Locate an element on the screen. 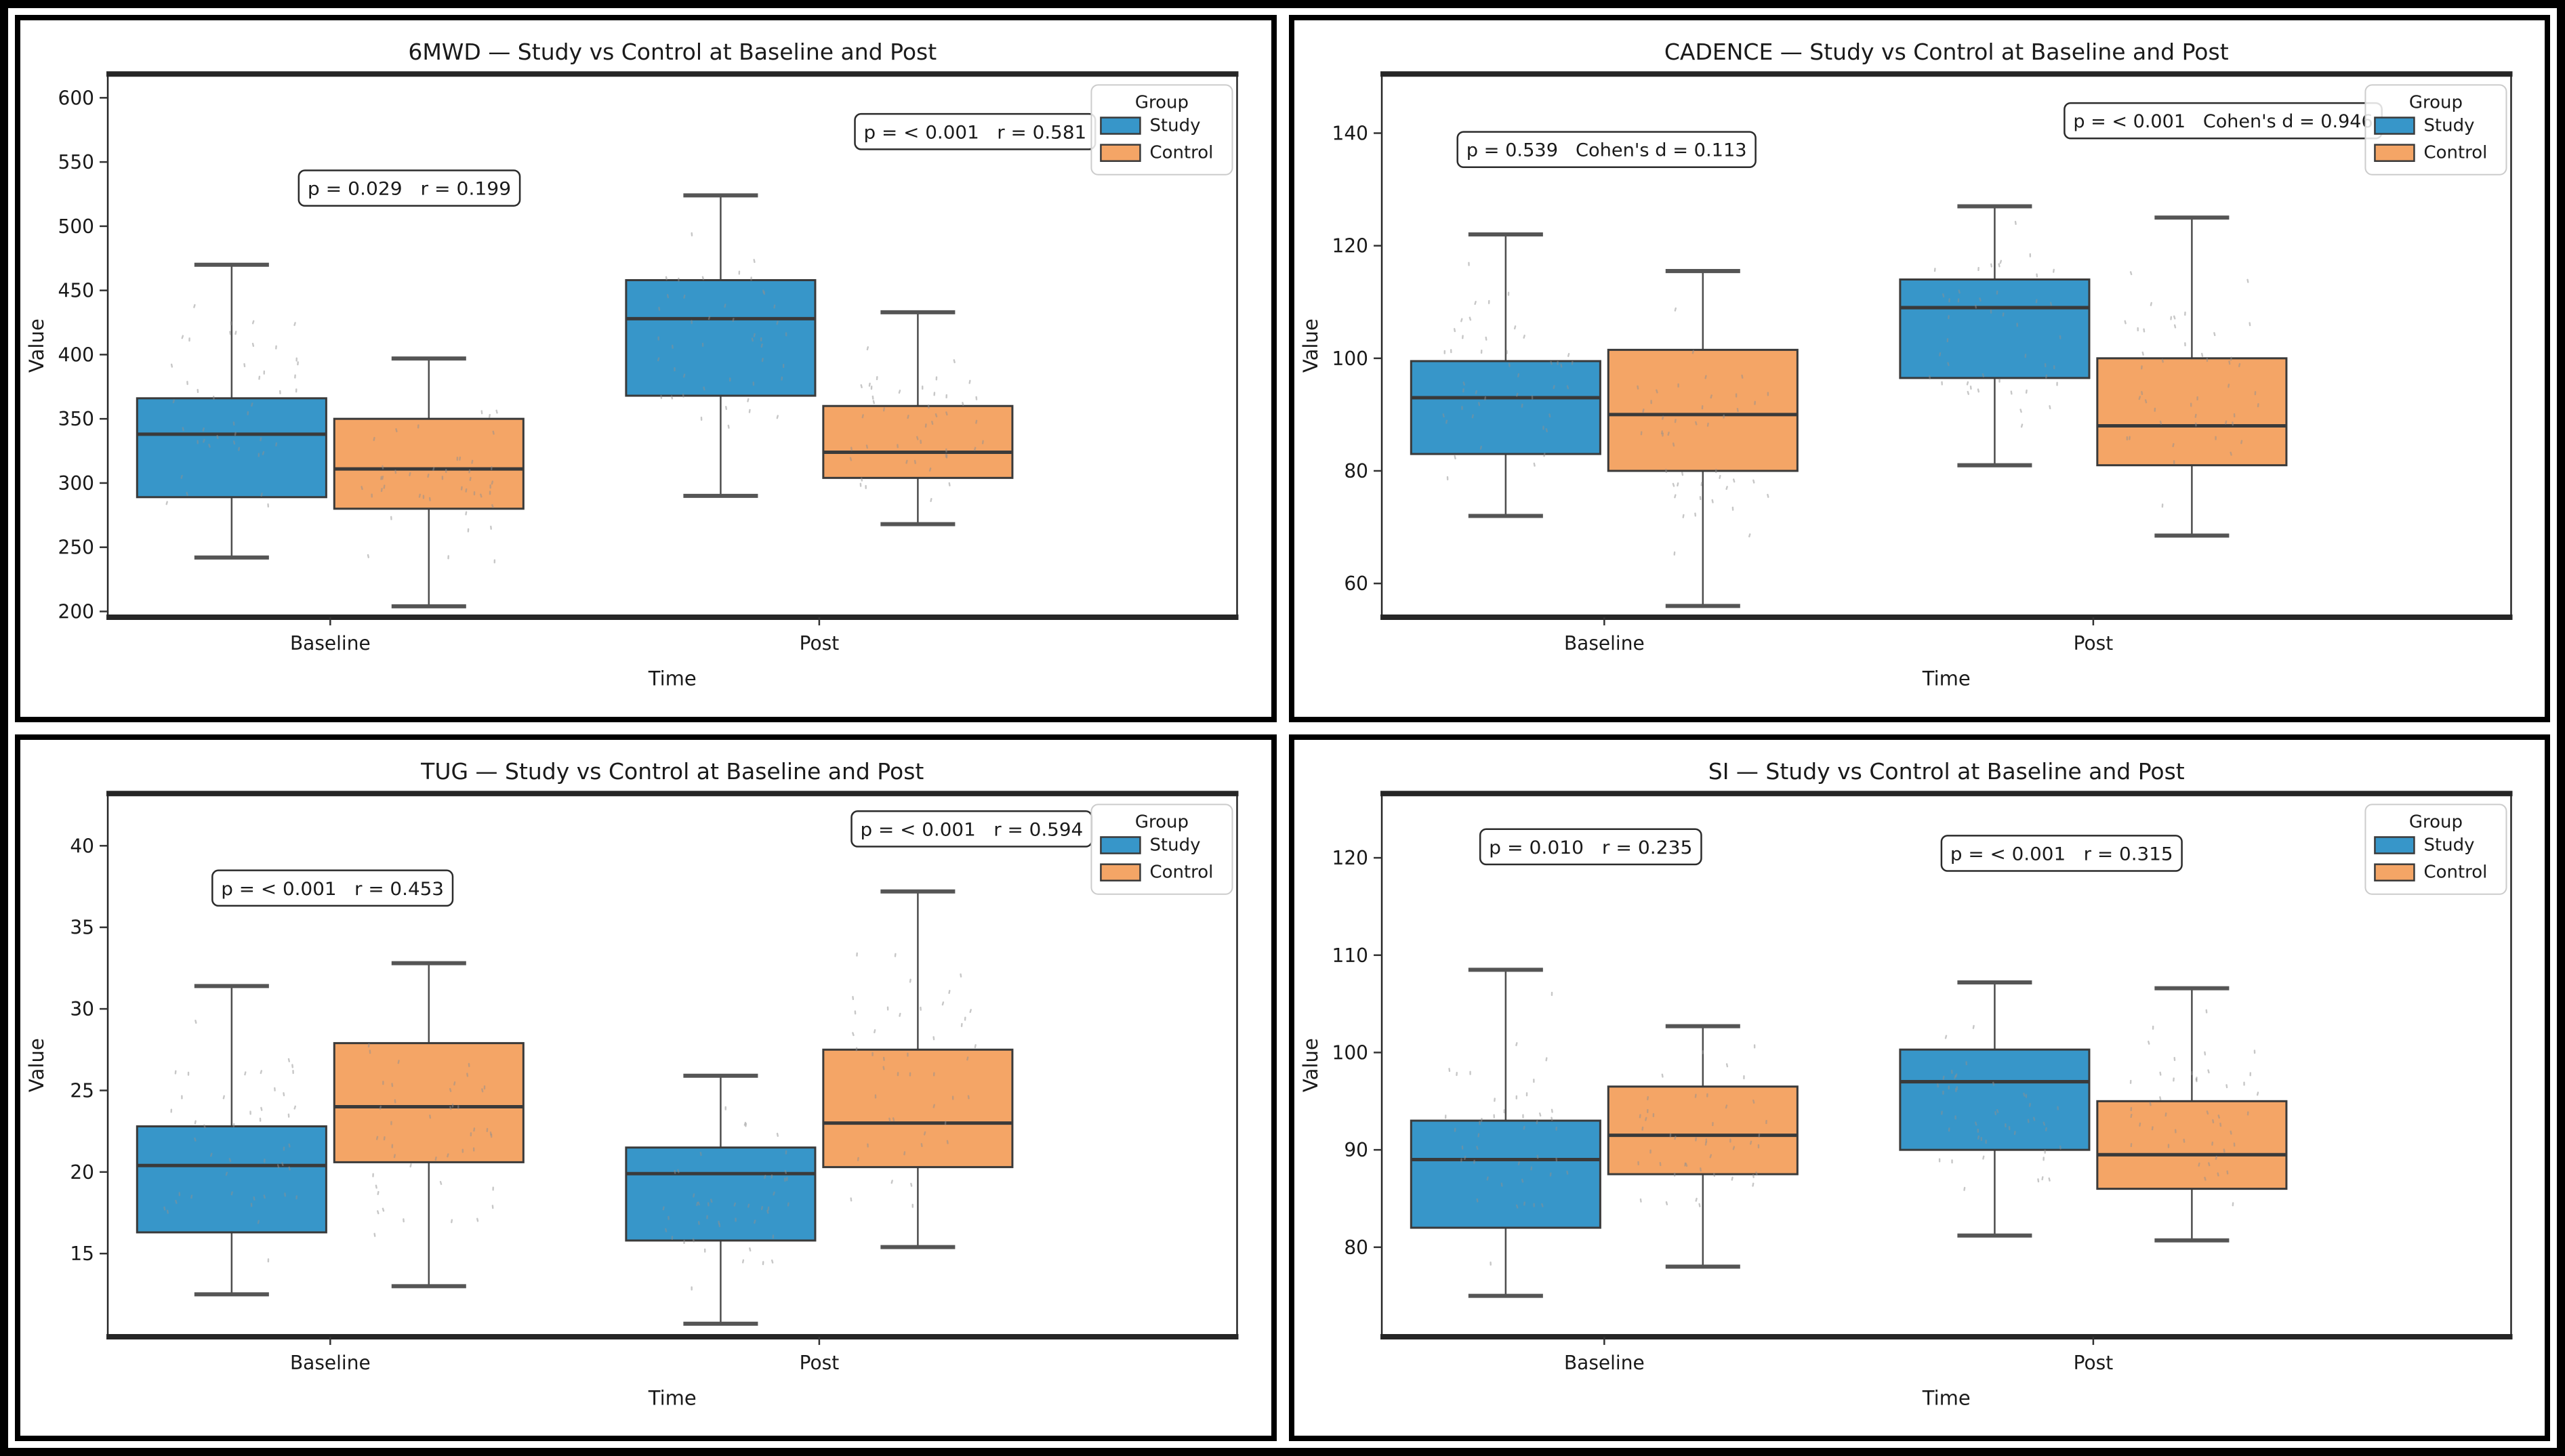  y-tick-label: 140 is located at coordinates (1350, 133).